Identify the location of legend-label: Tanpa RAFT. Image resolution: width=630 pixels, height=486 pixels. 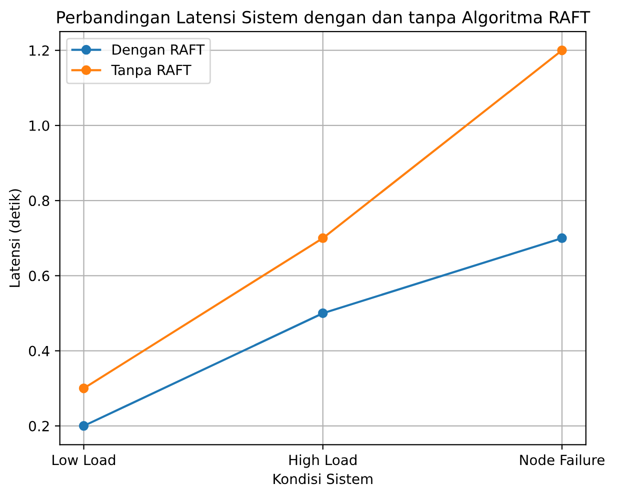
(151, 71).